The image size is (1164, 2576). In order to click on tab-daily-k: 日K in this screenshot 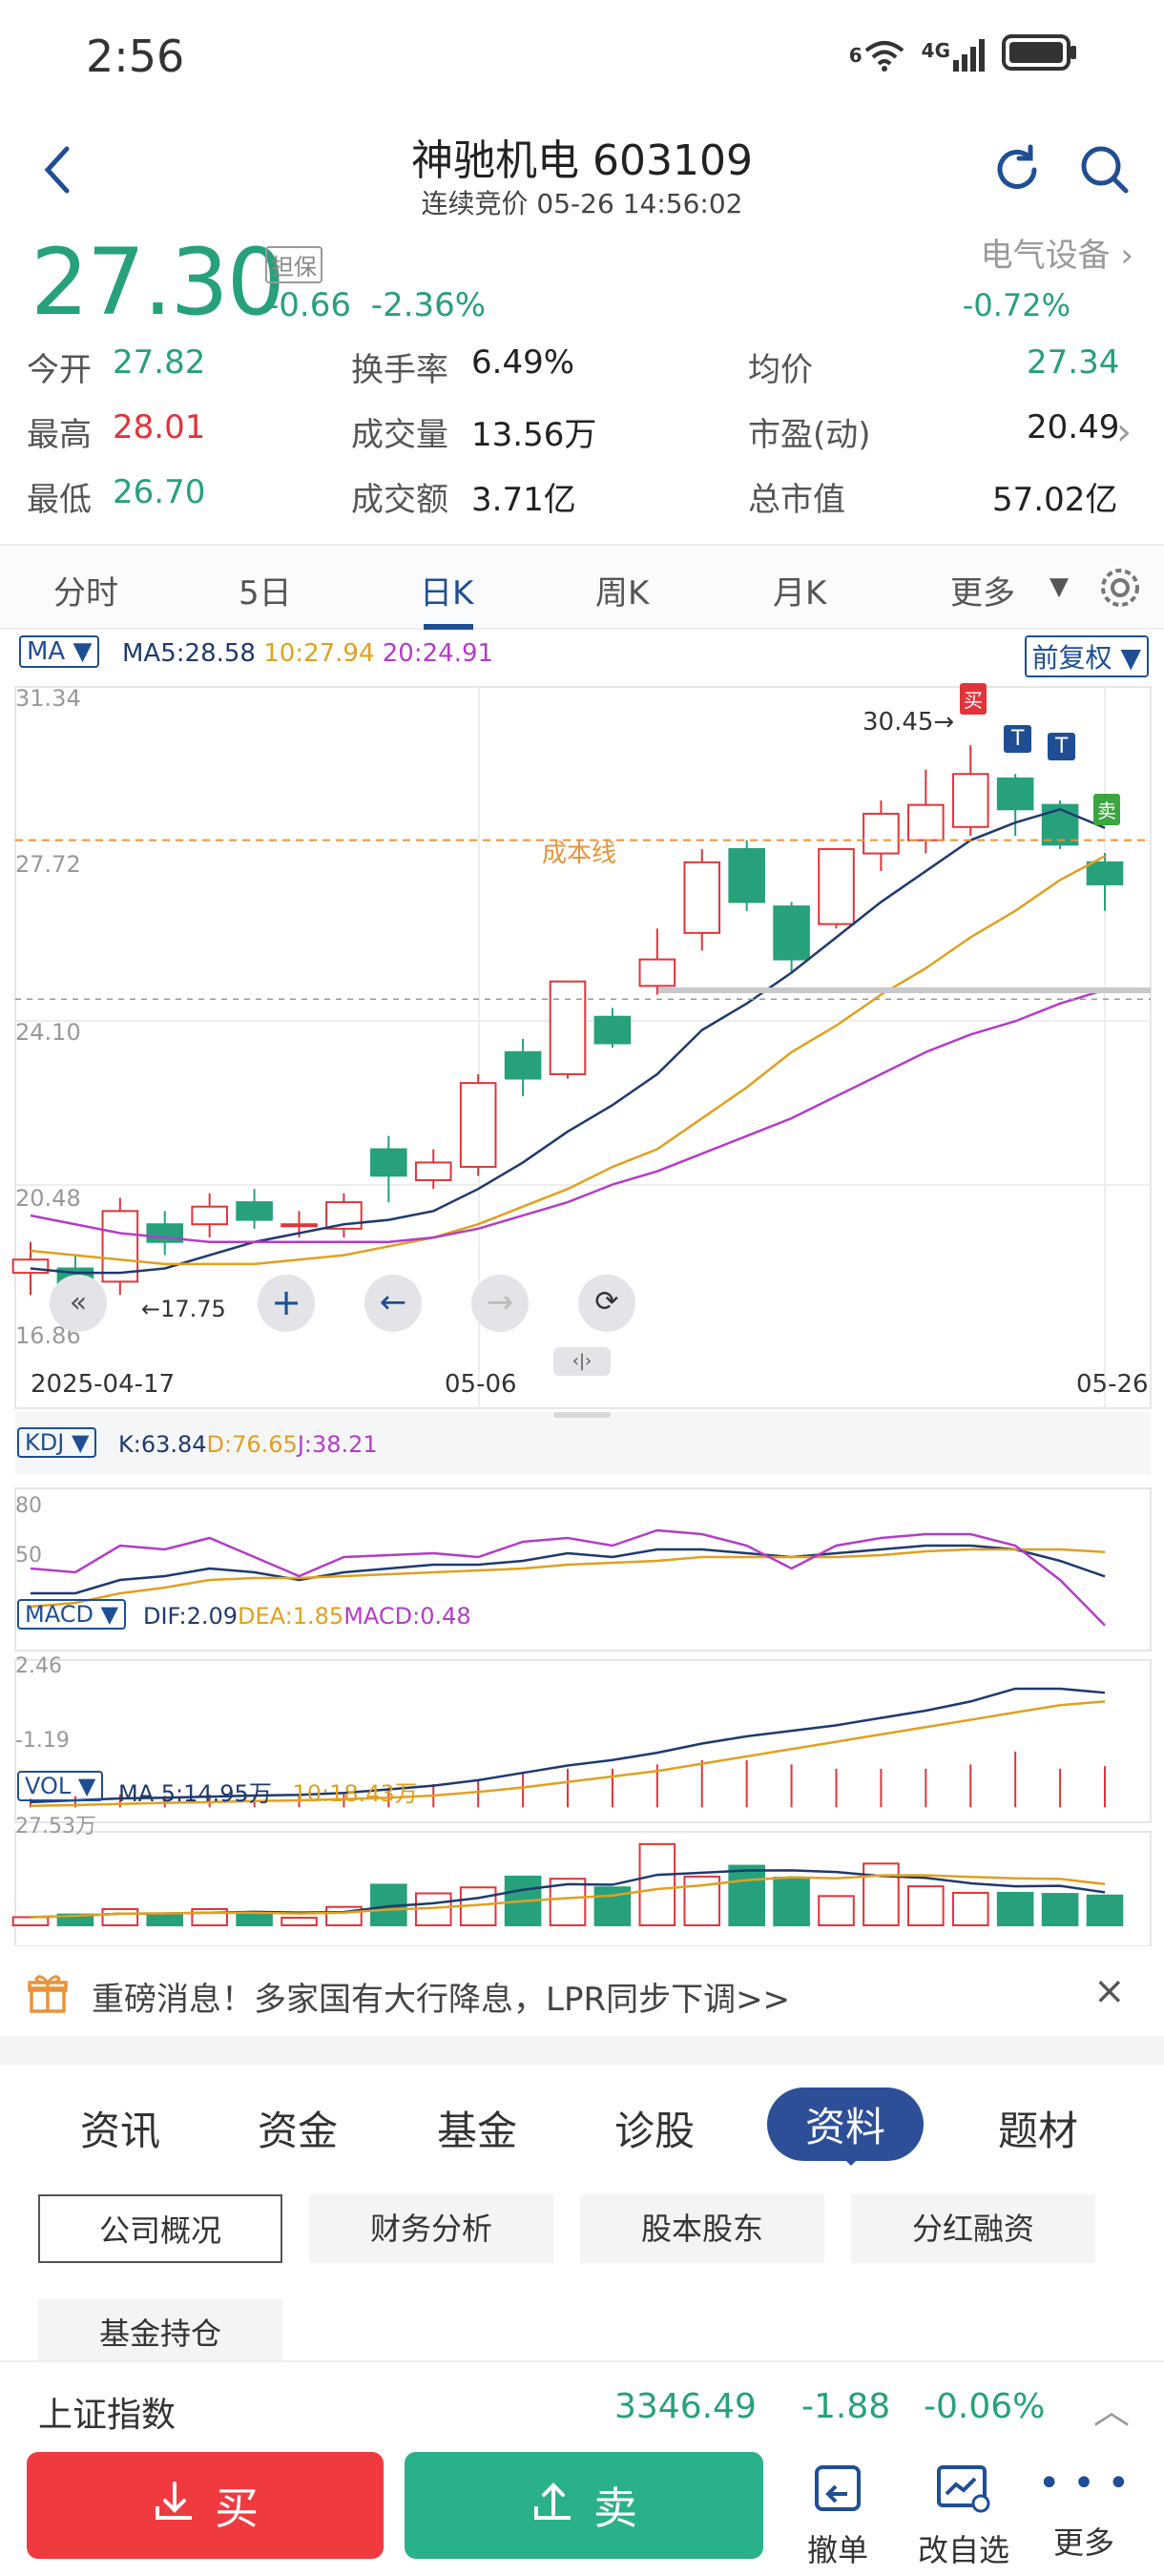, I will do `click(447, 593)`.